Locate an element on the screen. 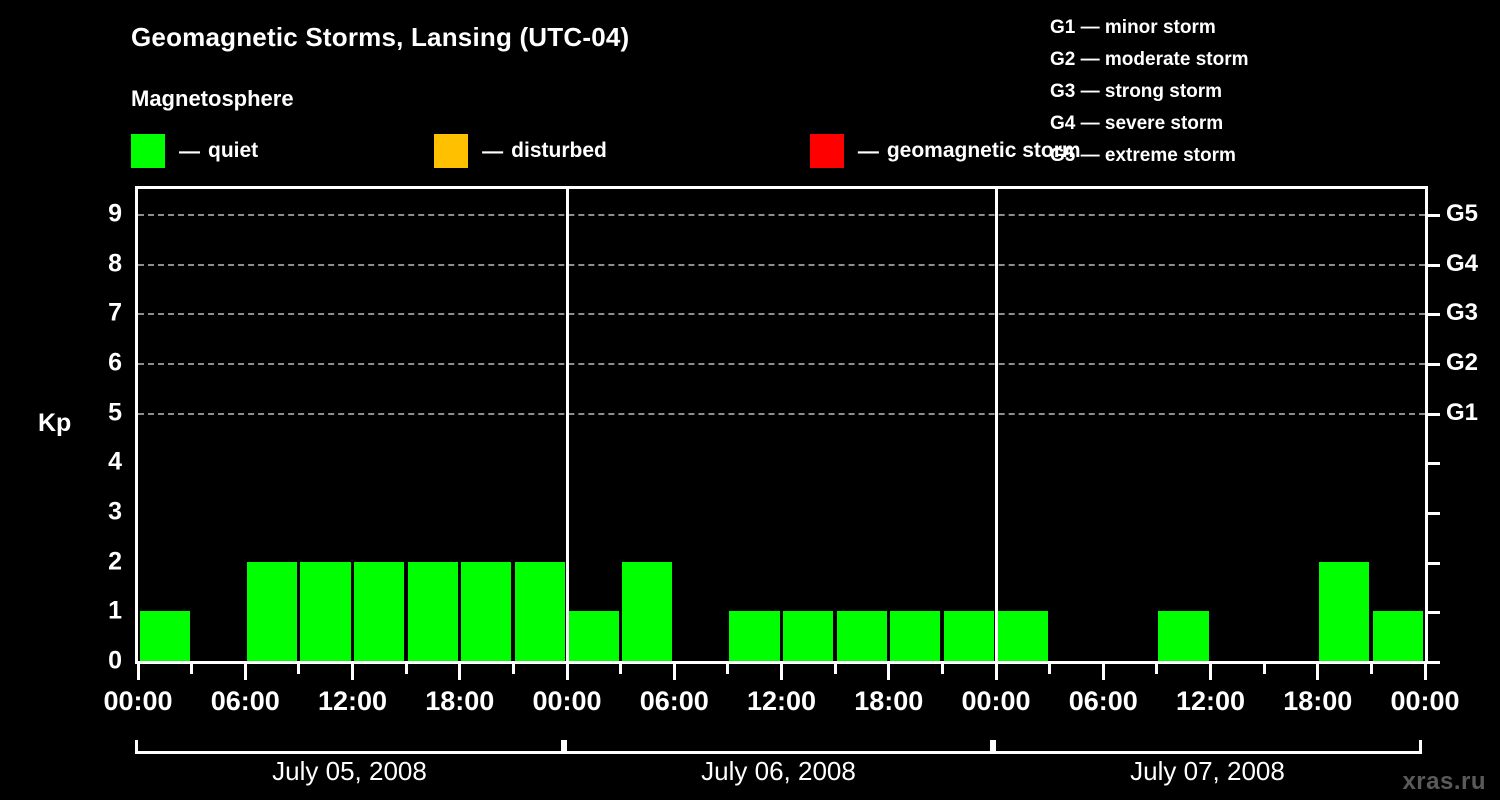  x-label-7: 18:00 is located at coordinates (889, 701).